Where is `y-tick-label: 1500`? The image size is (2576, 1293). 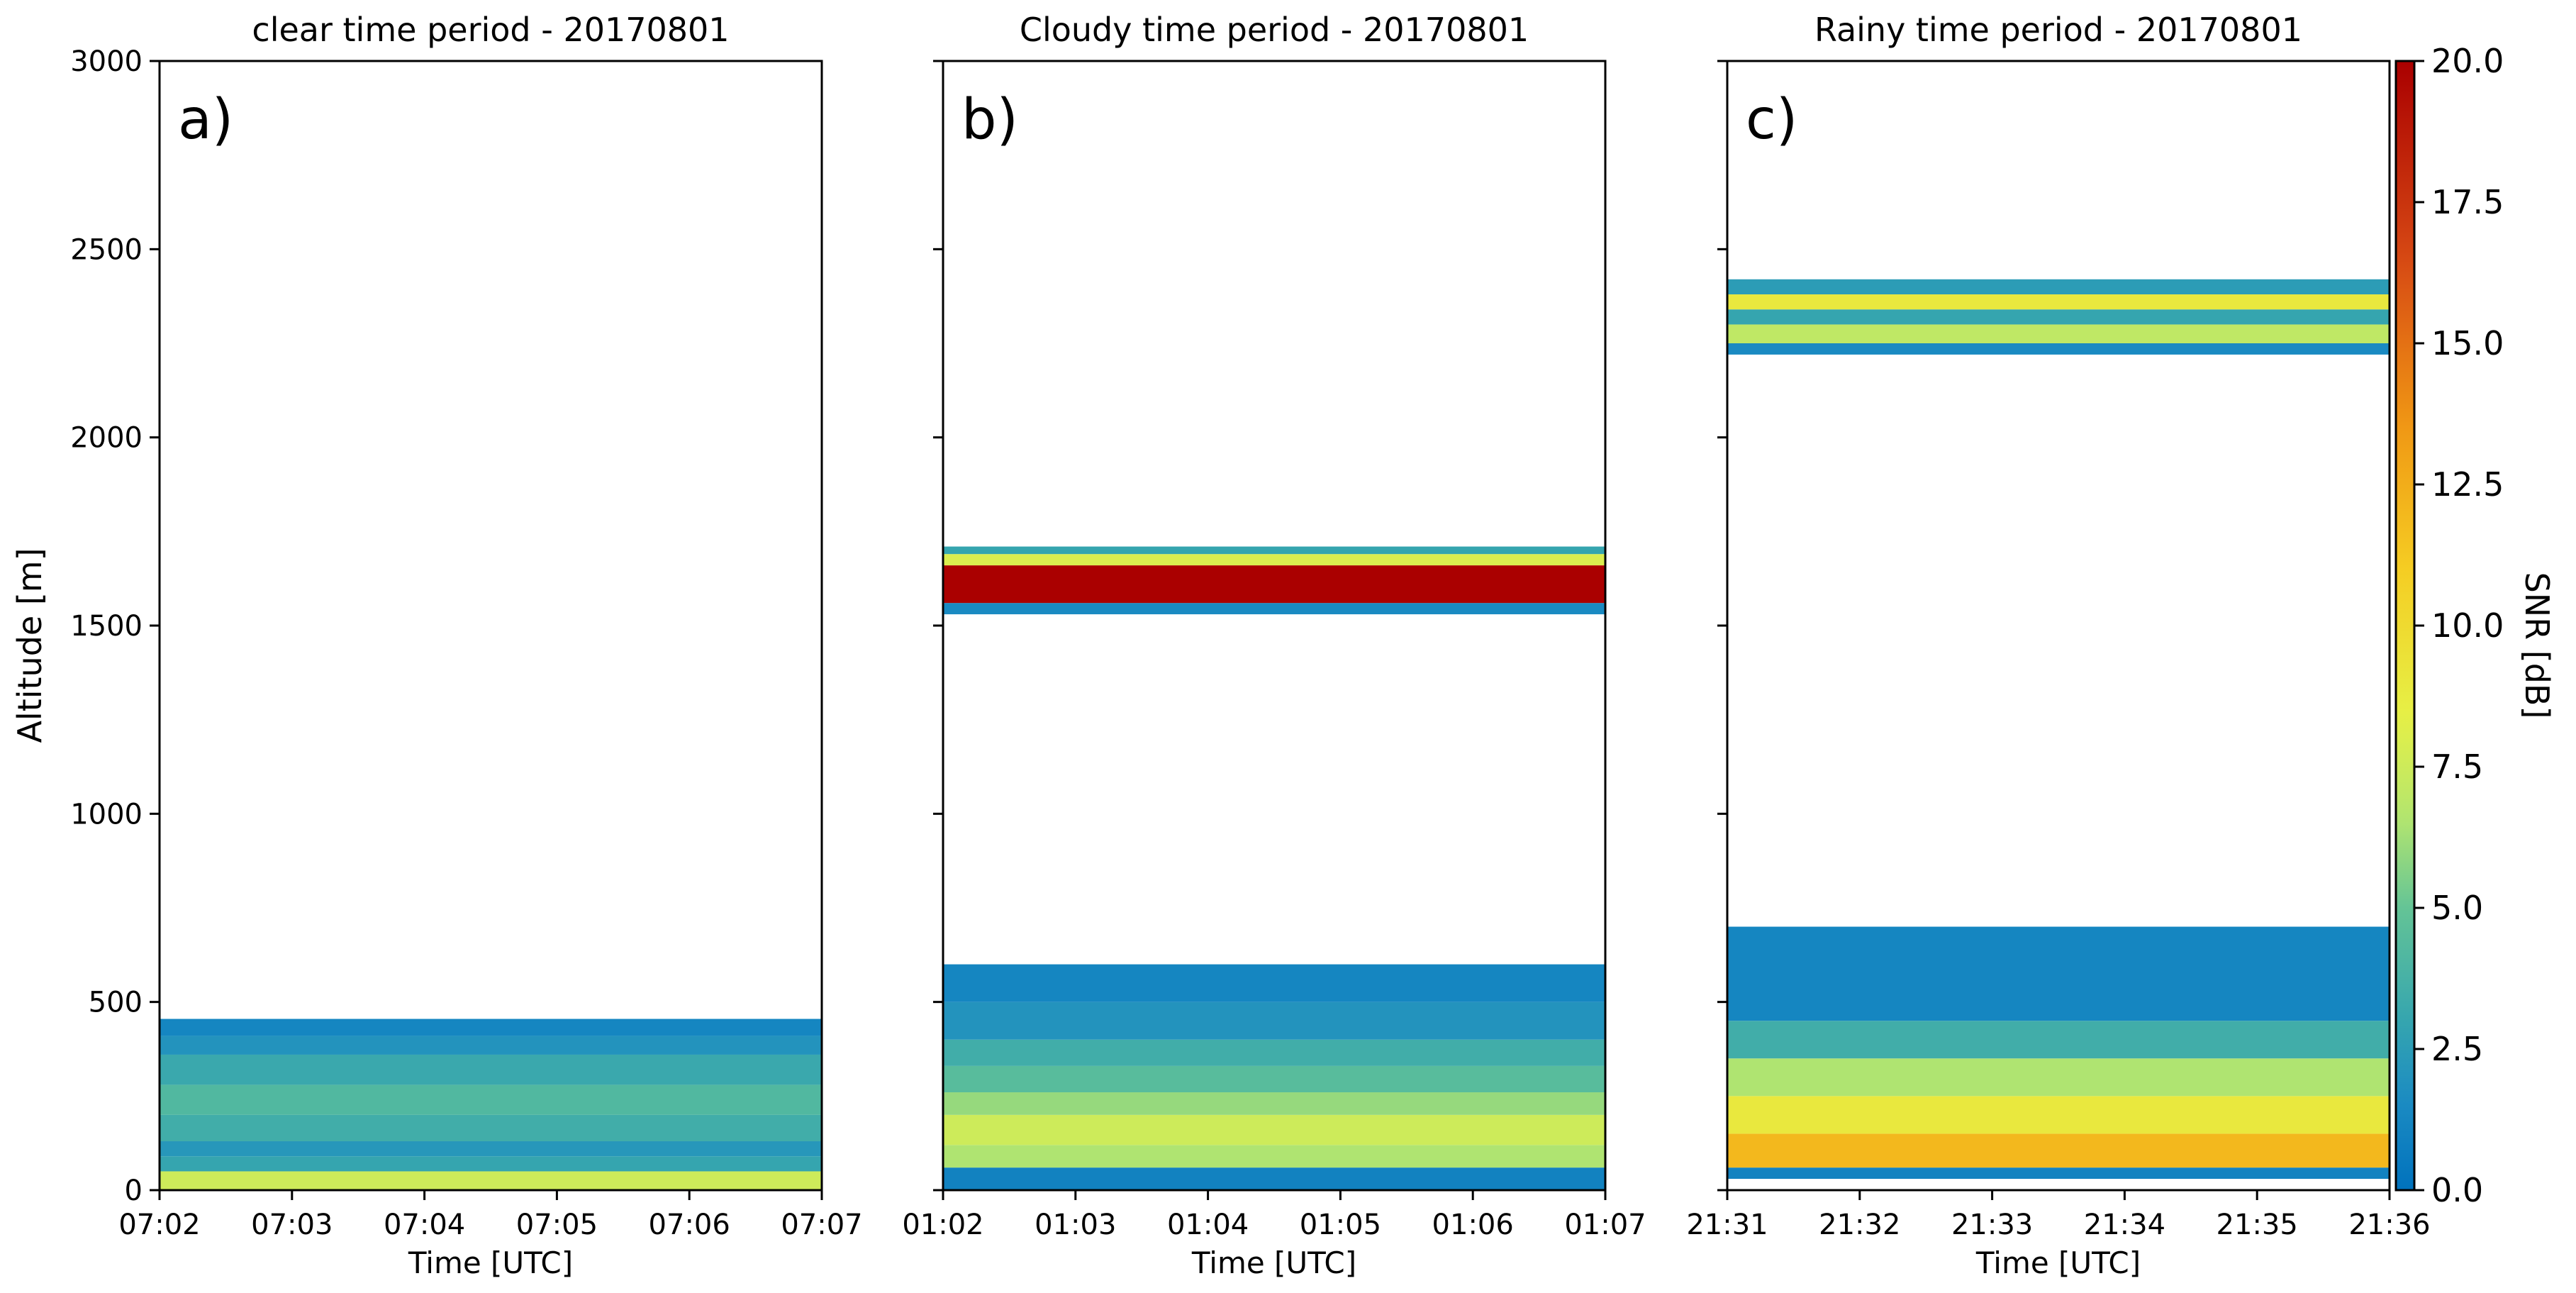 y-tick-label: 1500 is located at coordinates (106, 627).